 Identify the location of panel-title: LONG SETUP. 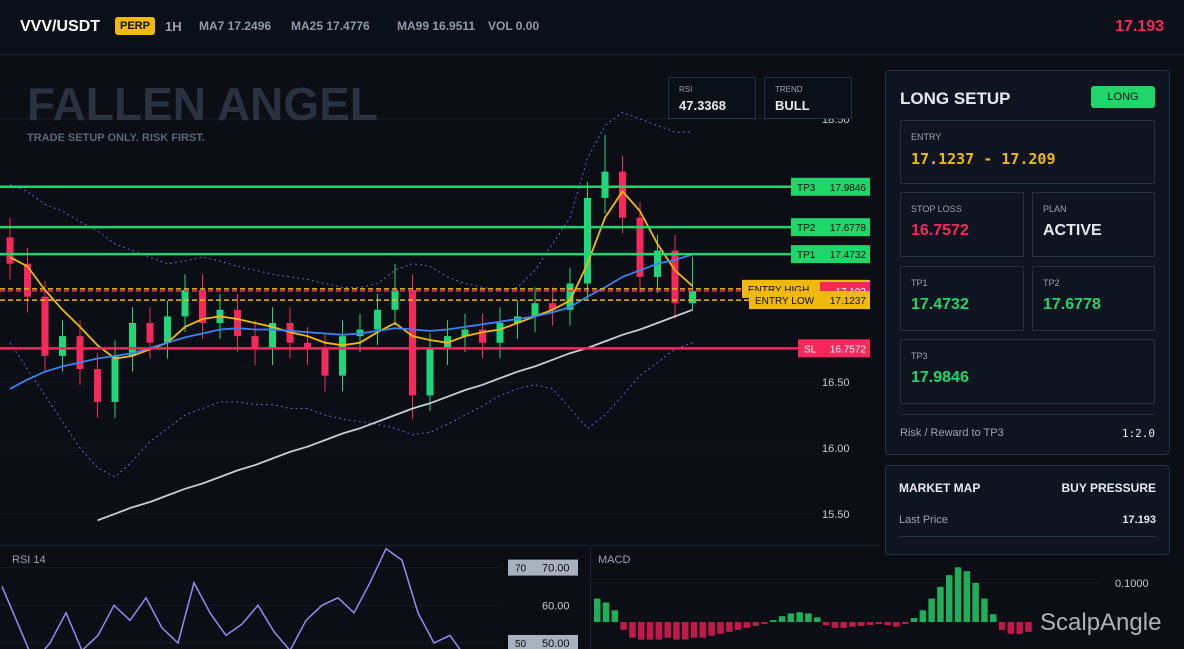
(955, 98).